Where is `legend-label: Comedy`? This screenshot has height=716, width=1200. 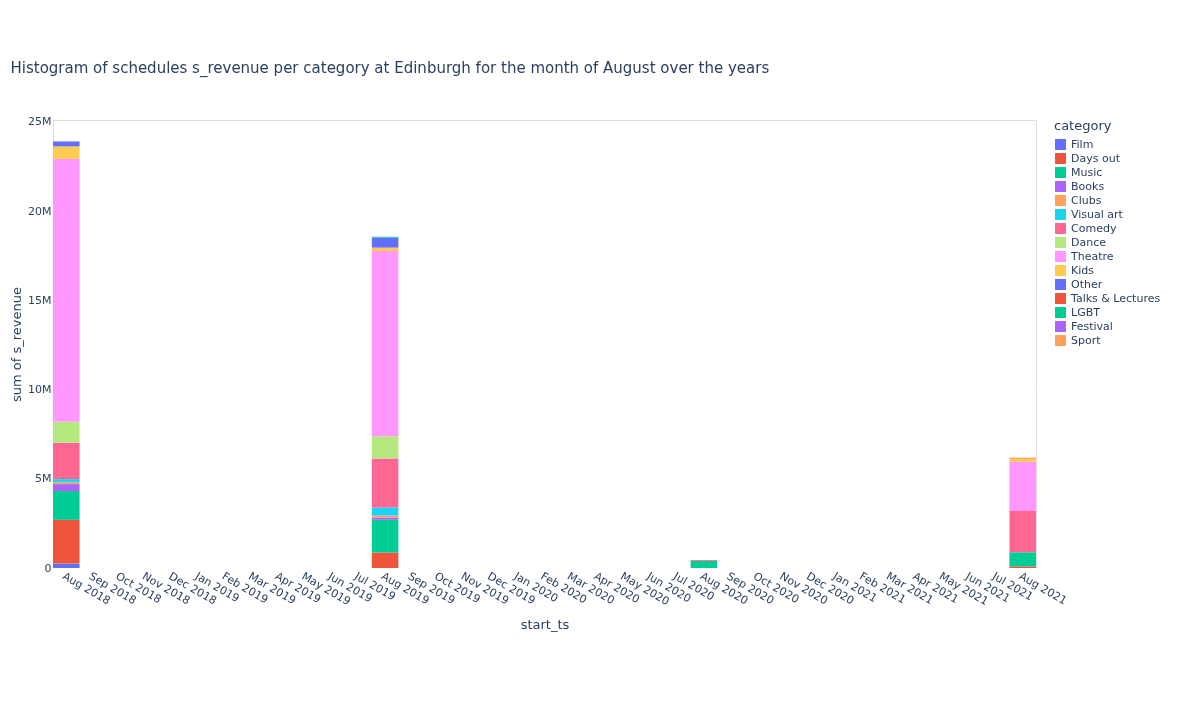
legend-label: Comedy is located at coordinates (1094, 228).